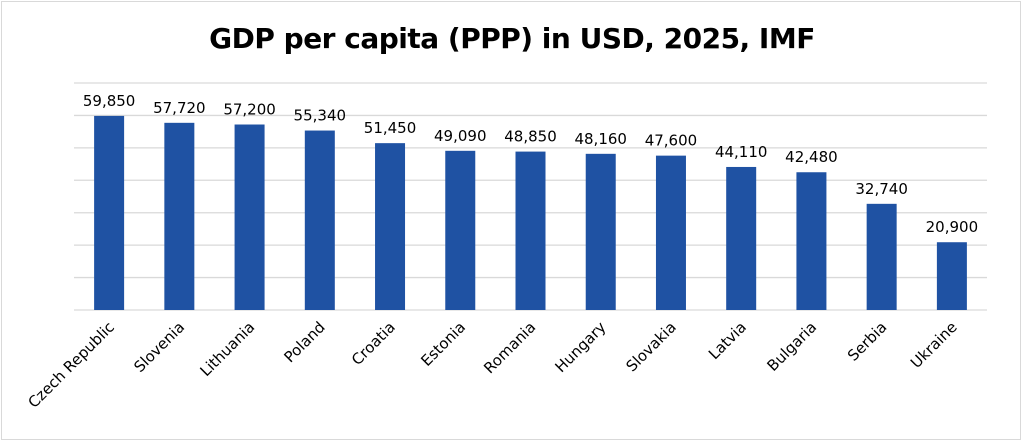 Image resolution: width=1024 pixels, height=443 pixels. Describe the element at coordinates (460, 136) in the screenshot. I see `data-label: 49,090` at that location.